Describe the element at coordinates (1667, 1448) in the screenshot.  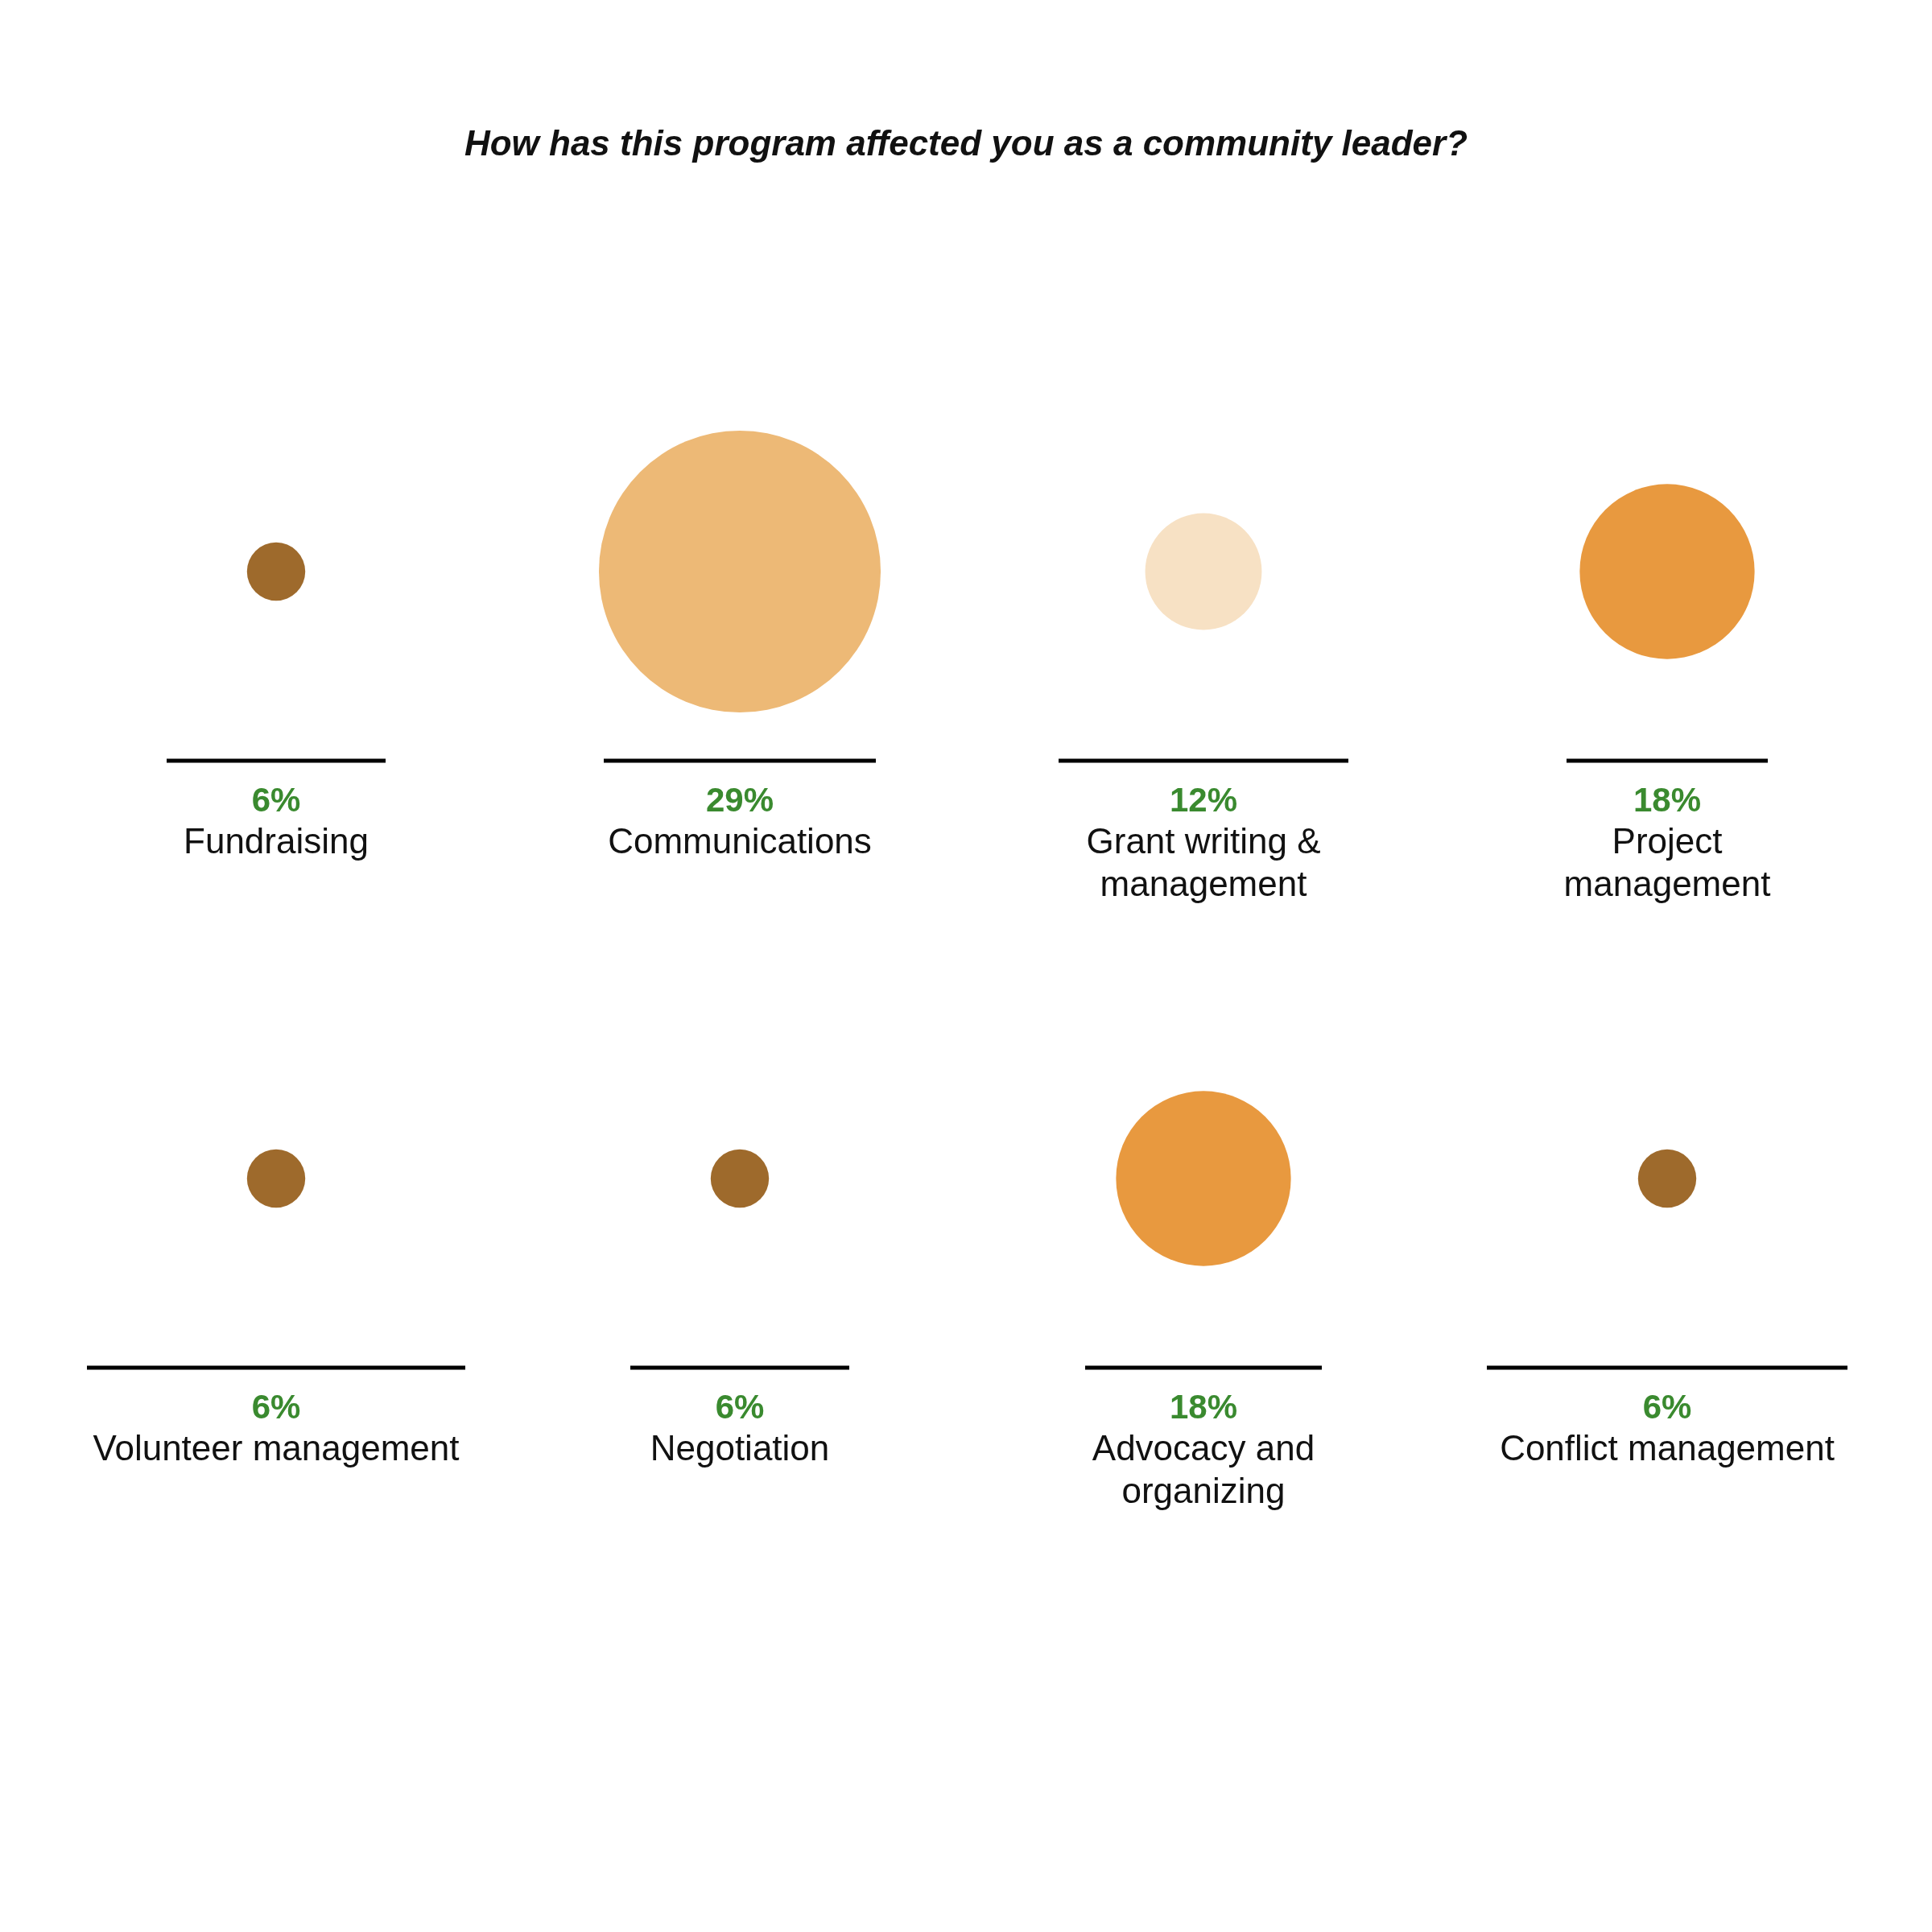
I see `category-label: Conflict management` at that location.